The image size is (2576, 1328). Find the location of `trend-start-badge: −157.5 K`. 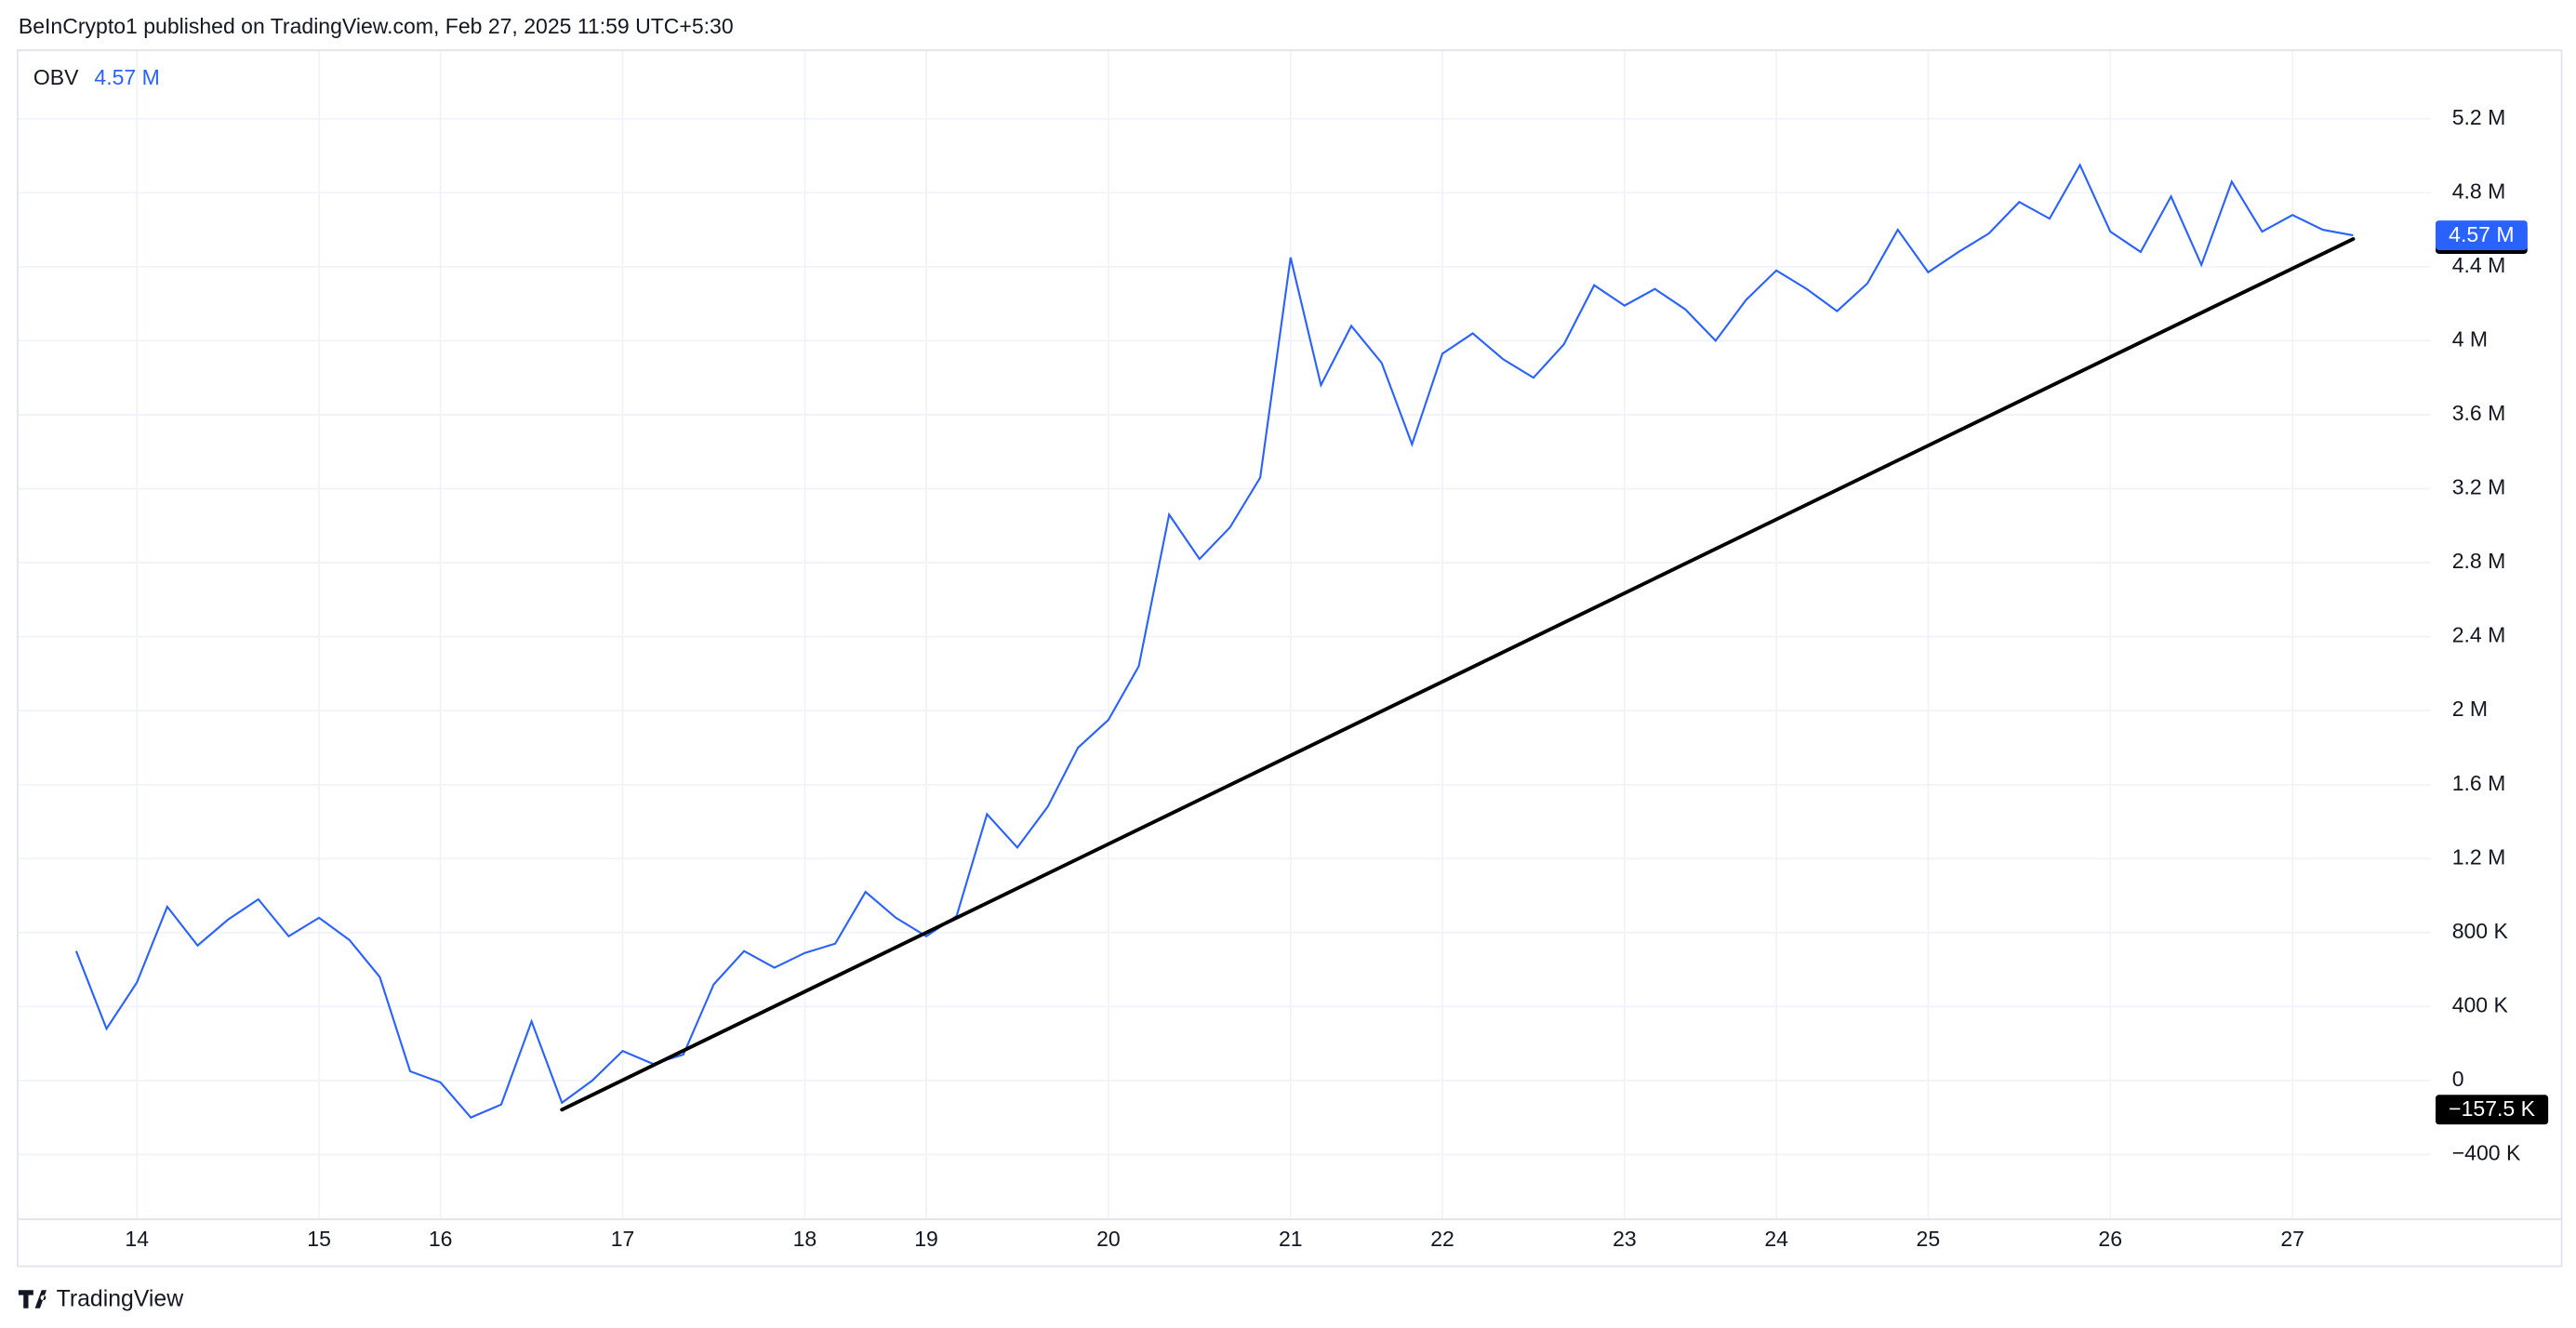

trend-start-badge: −157.5 K is located at coordinates (2492, 1108).